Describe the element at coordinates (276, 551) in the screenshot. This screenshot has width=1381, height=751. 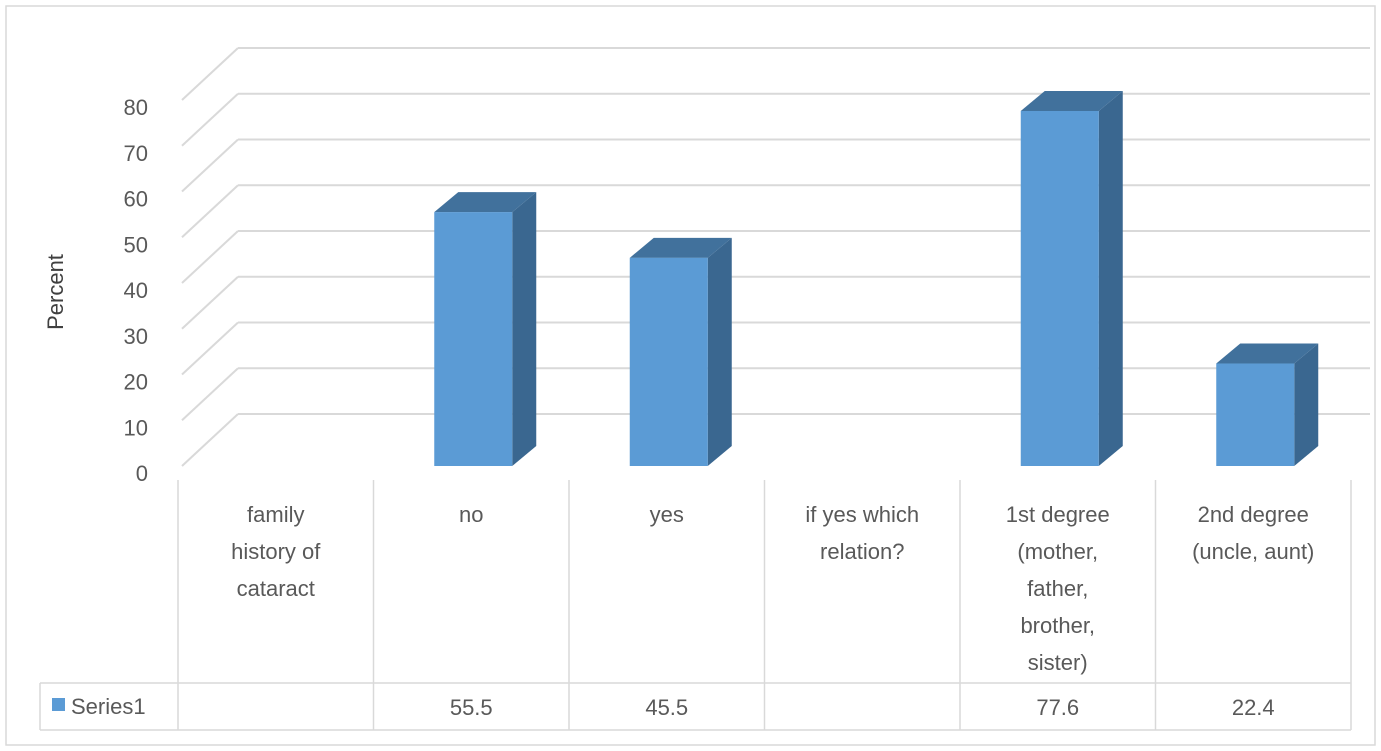
I see `x-tick-label: family history of cataract` at that location.